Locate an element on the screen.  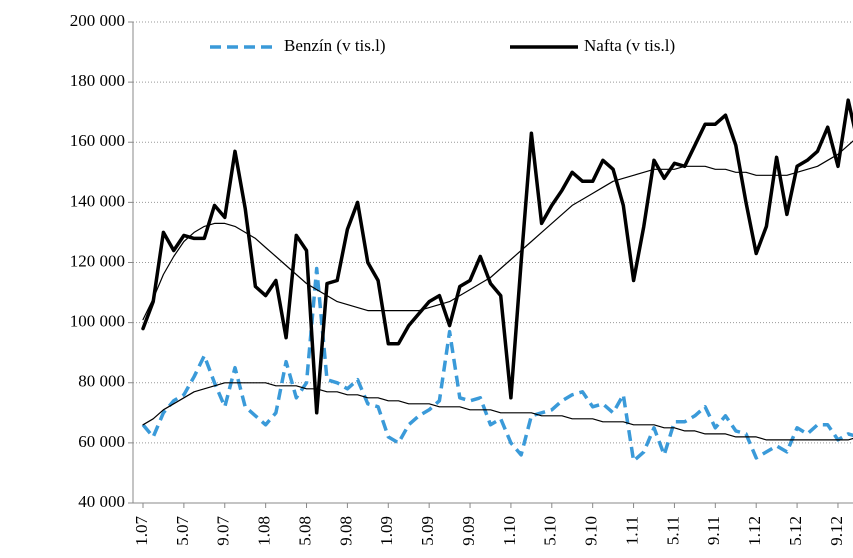
series-line is located at coordinates (497, 411).